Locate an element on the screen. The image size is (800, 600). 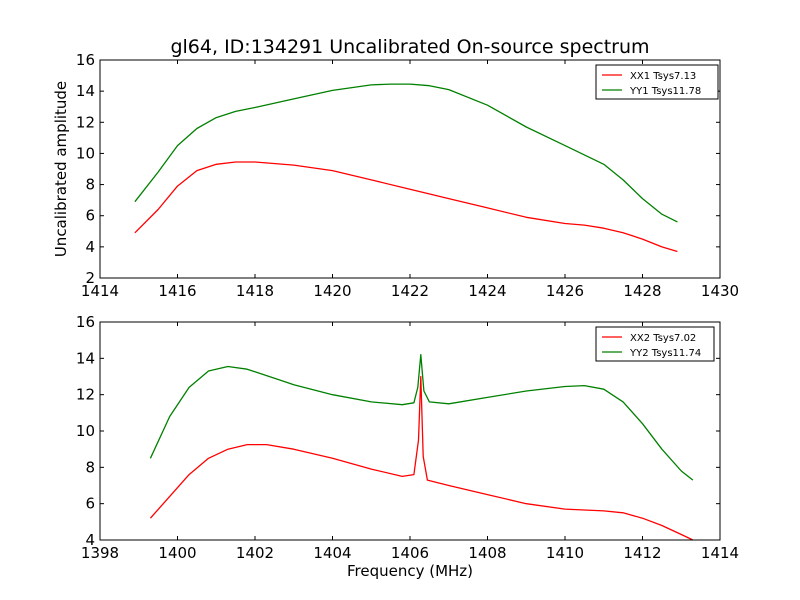
x-tick-label: 1422 is located at coordinates (410, 291).